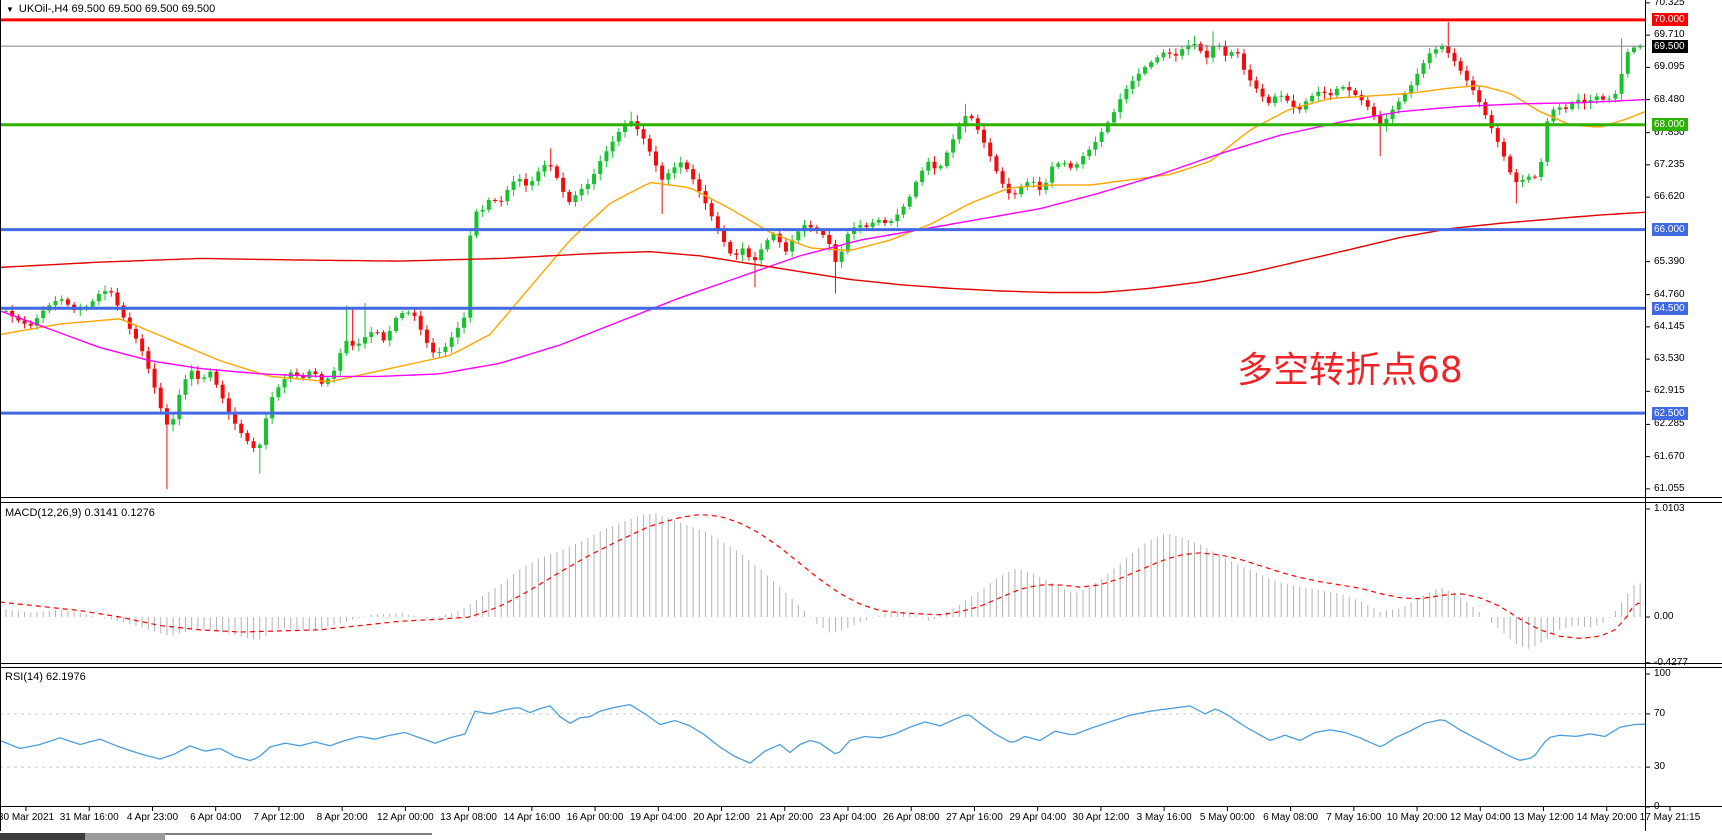  I want to click on time-axis-label: 29 Apr 04:00, so click(1038, 817).